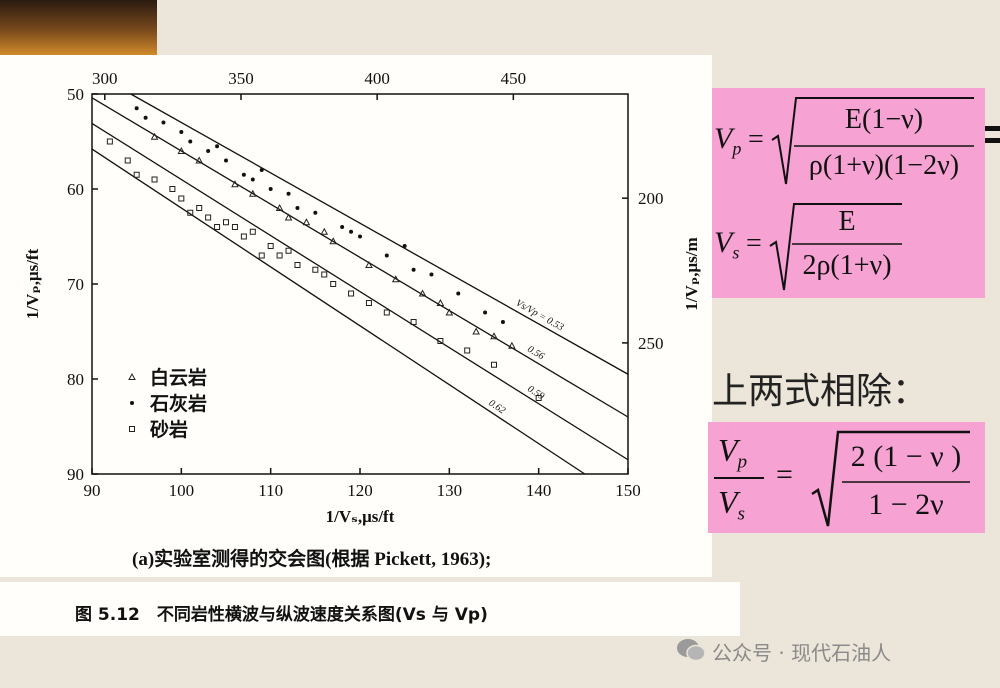 This screenshot has width=1000, height=688. What do you see at coordinates (241, 78) in the screenshot?
I see `x2-tick-label: 350` at bounding box center [241, 78].